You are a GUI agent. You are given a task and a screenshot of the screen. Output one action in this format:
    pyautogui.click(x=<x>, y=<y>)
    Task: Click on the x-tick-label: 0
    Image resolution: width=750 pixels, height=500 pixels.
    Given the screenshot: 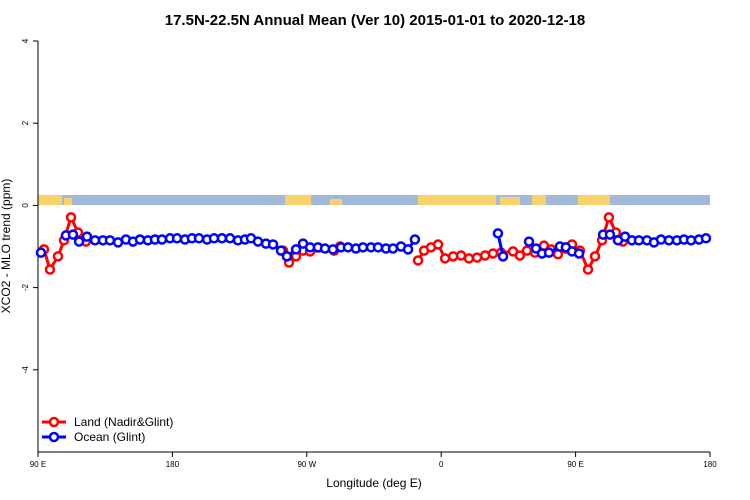 What is the action you would take?
    pyautogui.click(x=441, y=464)
    